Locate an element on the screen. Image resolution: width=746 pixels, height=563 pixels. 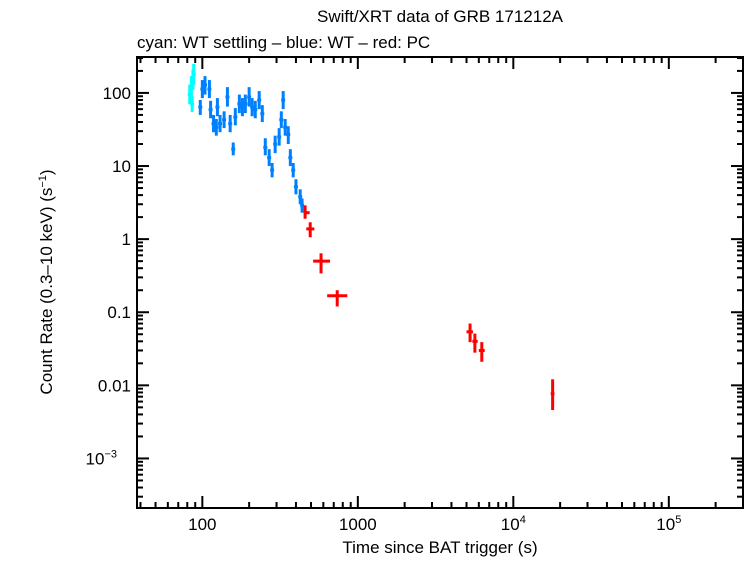
x-tick-label-sup: 5 is located at coordinates (678, 520).